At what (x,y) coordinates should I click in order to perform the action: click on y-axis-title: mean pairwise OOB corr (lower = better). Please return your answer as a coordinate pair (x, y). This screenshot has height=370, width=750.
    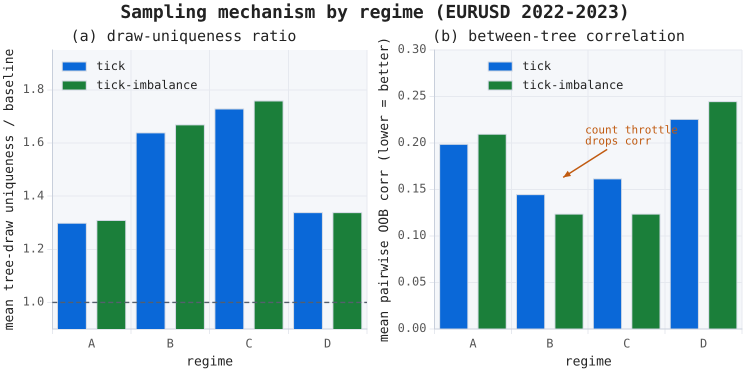
    Looking at the image, I should click on (384, 189).